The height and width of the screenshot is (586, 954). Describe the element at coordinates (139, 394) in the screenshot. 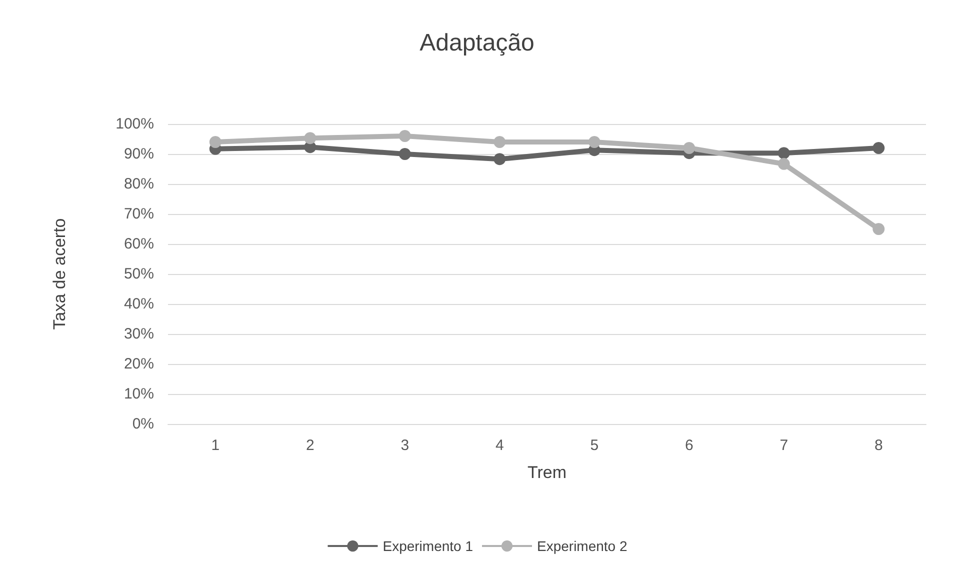

I see `y-tick-label: 10%` at that location.